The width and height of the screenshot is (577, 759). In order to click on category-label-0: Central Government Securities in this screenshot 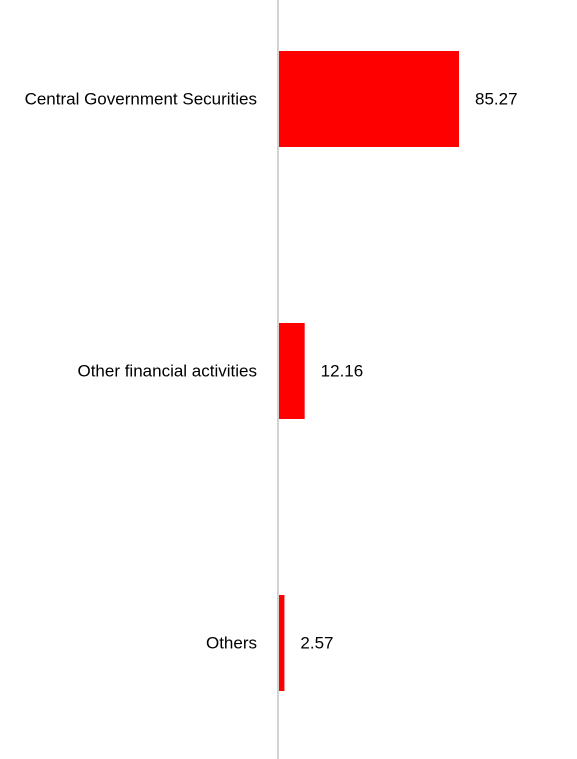, I will do `click(141, 99)`.